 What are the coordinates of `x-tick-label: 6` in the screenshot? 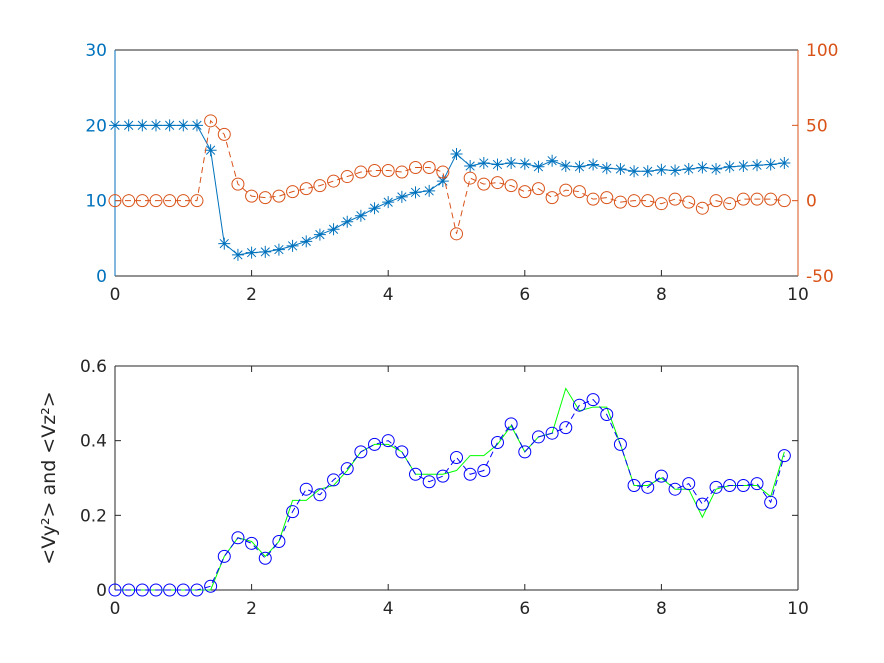 It's located at (524, 609).